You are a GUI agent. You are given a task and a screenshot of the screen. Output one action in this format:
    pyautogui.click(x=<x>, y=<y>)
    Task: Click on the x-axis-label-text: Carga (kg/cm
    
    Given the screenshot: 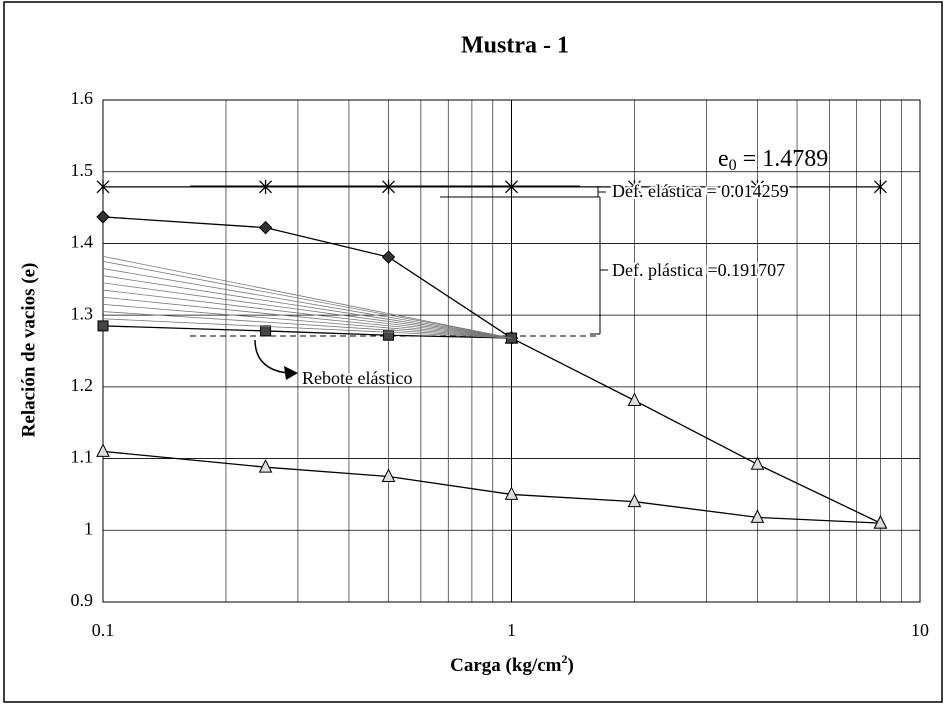 What is the action you would take?
    pyautogui.click(x=506, y=665)
    